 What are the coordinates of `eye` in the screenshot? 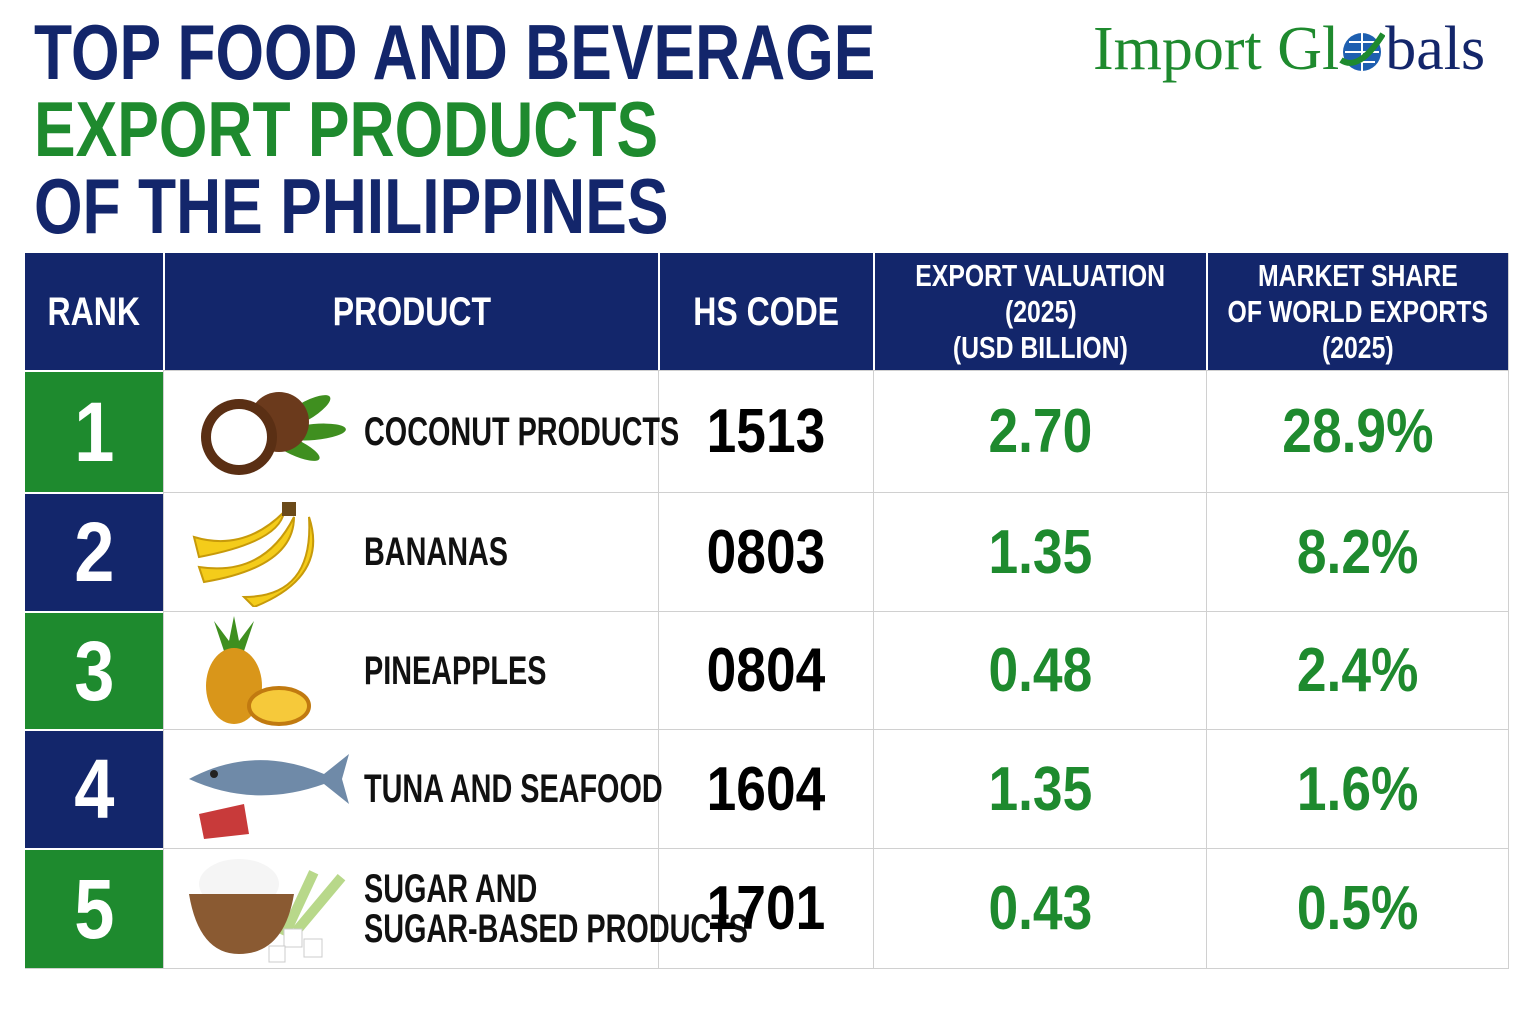 It's located at (214, 774).